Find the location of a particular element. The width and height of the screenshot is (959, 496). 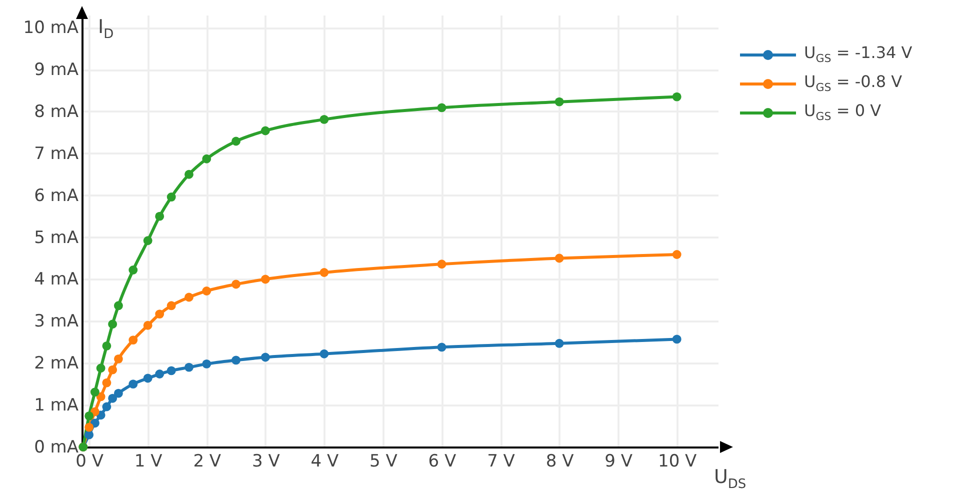

y-tick-label: 8 mA is located at coordinates (56, 112).